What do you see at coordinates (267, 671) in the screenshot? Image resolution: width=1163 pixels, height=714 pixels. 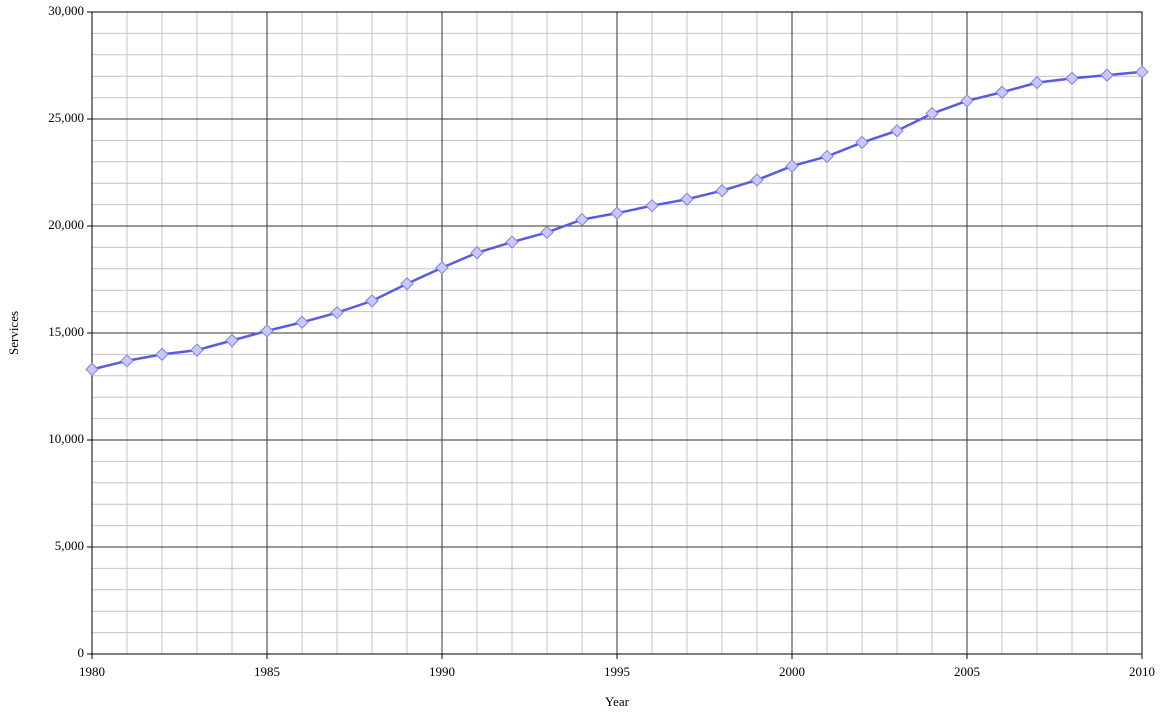 I see `x-tick-label: 1985` at bounding box center [267, 671].